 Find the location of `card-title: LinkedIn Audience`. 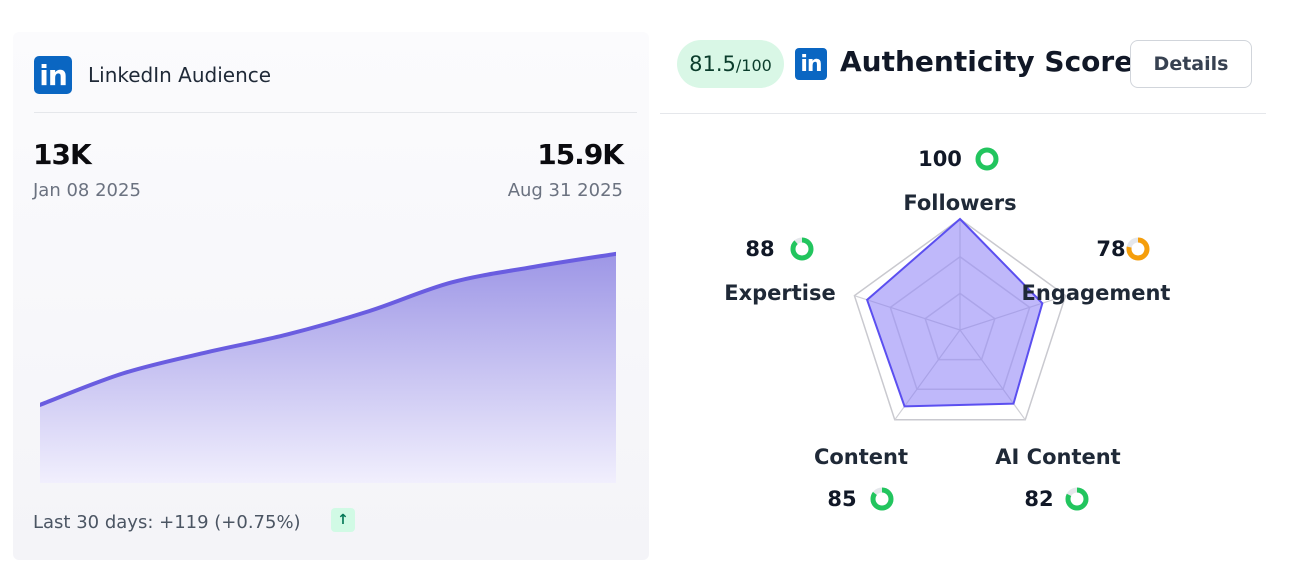

card-title: LinkedIn Audience is located at coordinates (180, 75).